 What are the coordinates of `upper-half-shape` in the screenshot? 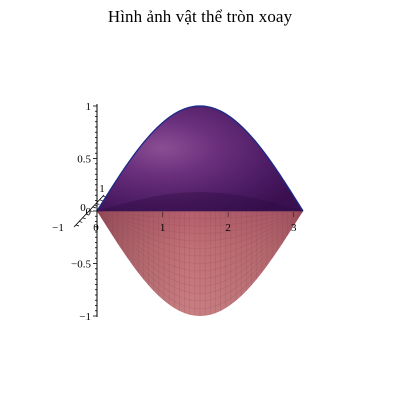 It's located at (200, 158).